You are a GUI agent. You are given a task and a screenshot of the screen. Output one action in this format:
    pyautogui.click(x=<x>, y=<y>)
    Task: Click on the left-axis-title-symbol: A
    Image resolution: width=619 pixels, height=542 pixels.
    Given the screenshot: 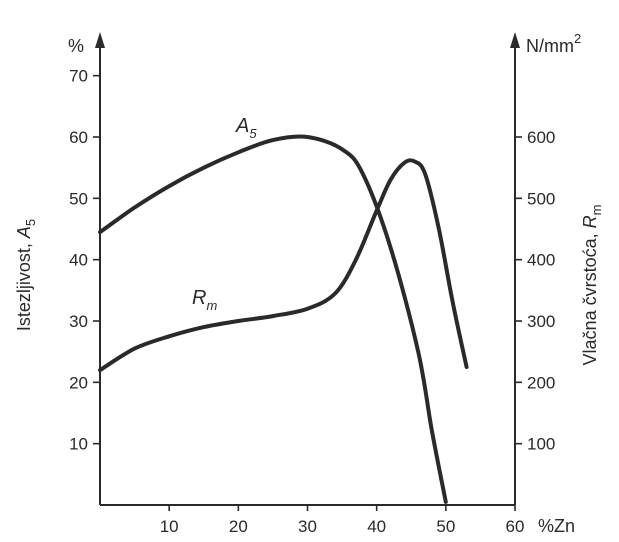 What is the action you would take?
    pyautogui.click(x=24, y=232)
    